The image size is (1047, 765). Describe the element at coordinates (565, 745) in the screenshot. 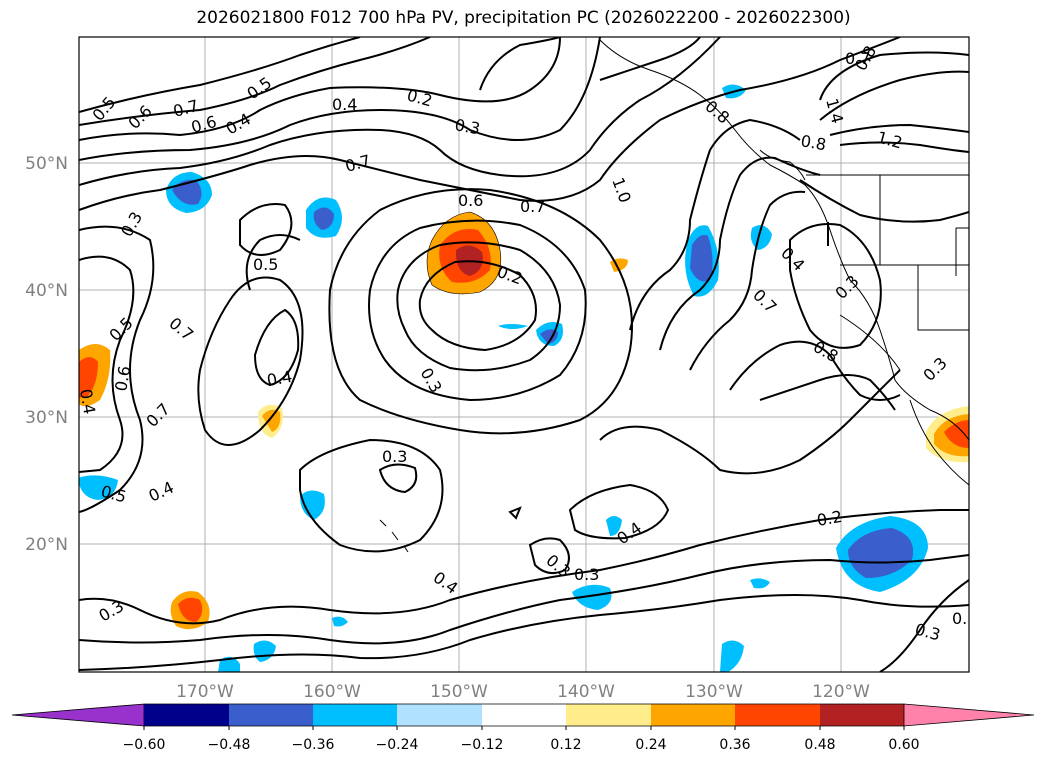

I see `colorbar-tick: 0.12` at that location.